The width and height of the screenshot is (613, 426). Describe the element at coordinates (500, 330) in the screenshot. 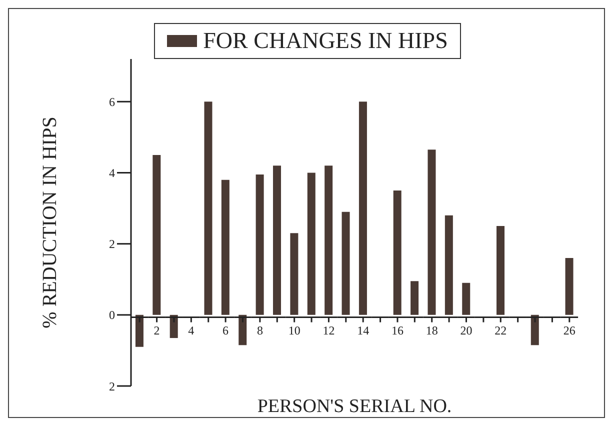

I see `x-tick-label: 22` at that location.